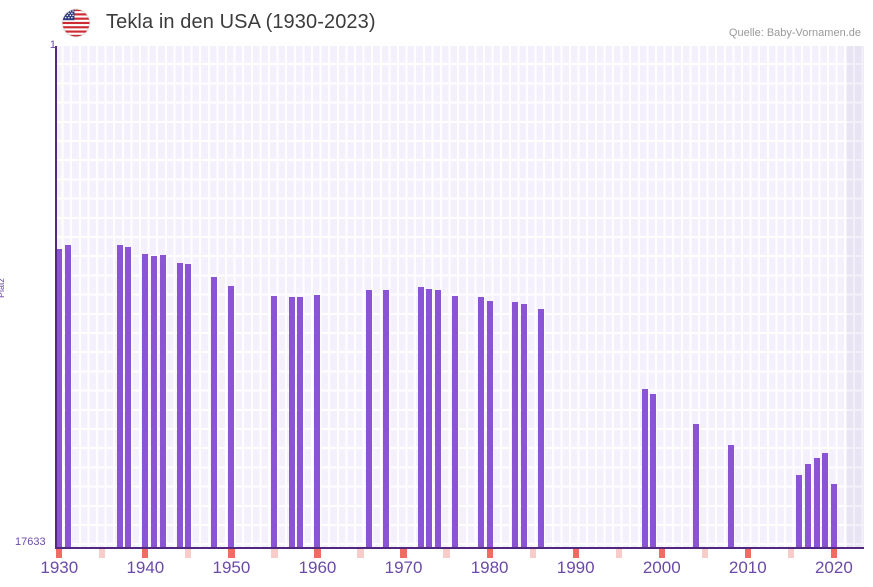 This screenshot has height=587, width=873. What do you see at coordinates (420, 417) in the screenshot?
I see `bar-1972` at bounding box center [420, 417].